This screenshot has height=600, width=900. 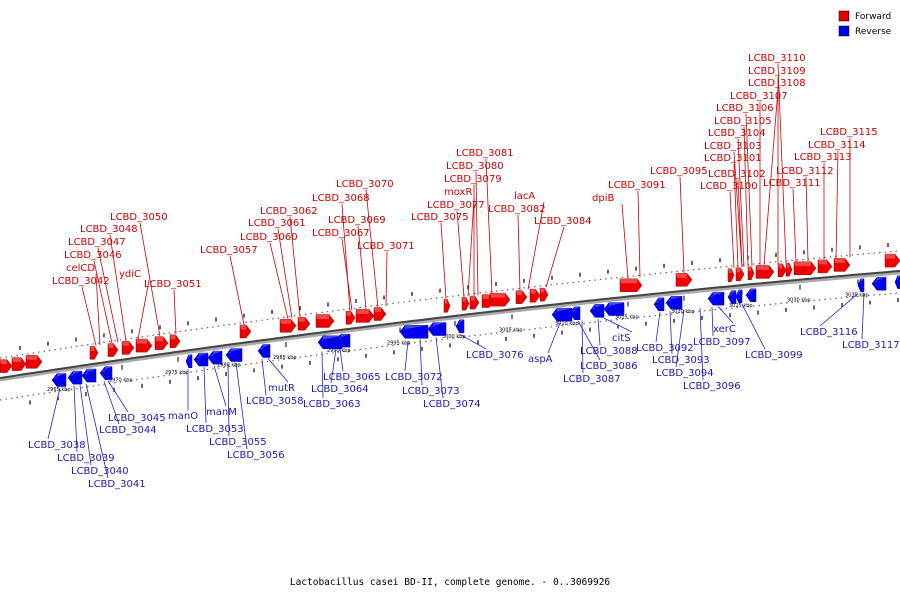 I want to click on forward-gene-label: LCBD_3082, so click(x=517, y=209).